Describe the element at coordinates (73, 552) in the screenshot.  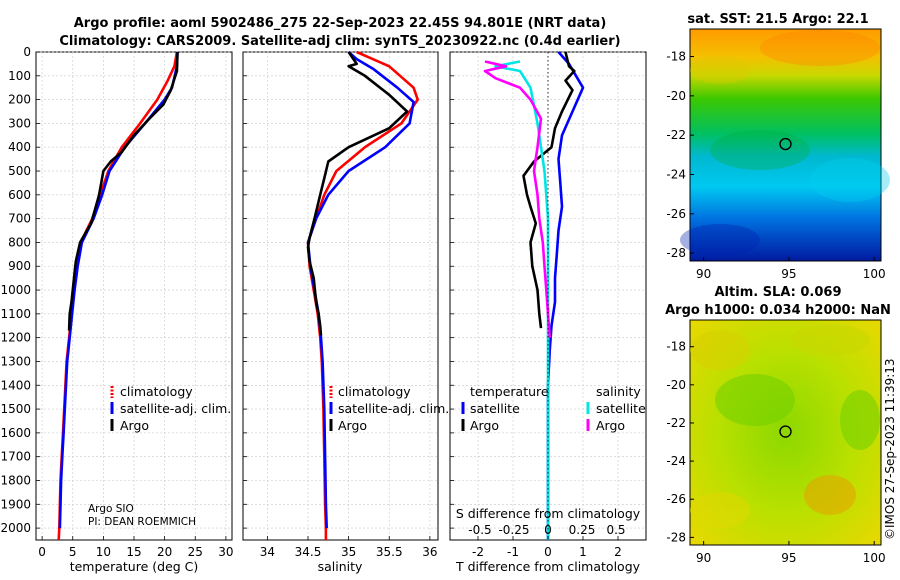
I see `x-tick-label: 5` at that location.